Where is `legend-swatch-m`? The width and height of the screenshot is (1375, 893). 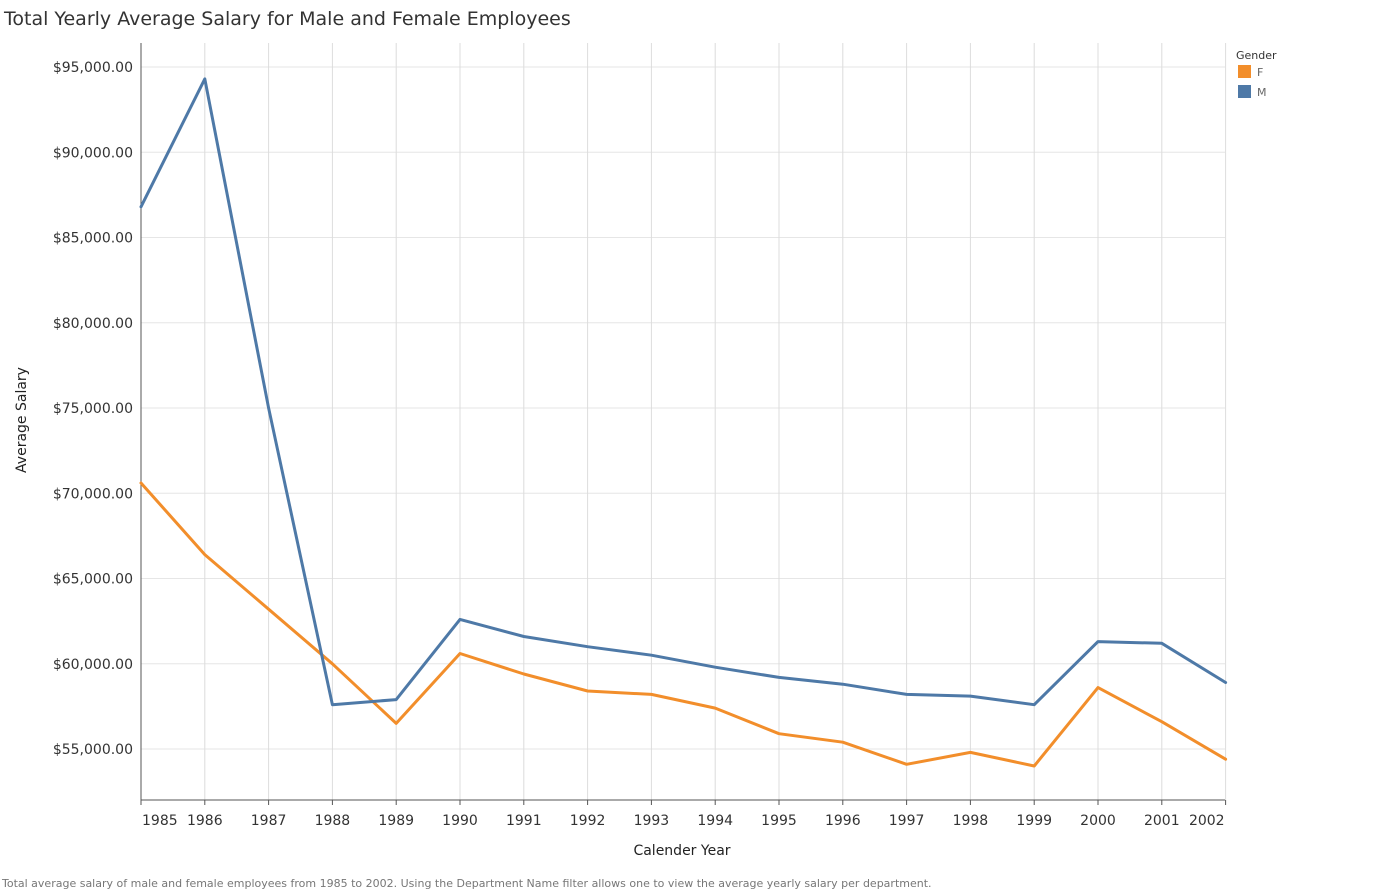
legend-swatch-m is located at coordinates (1244, 91).